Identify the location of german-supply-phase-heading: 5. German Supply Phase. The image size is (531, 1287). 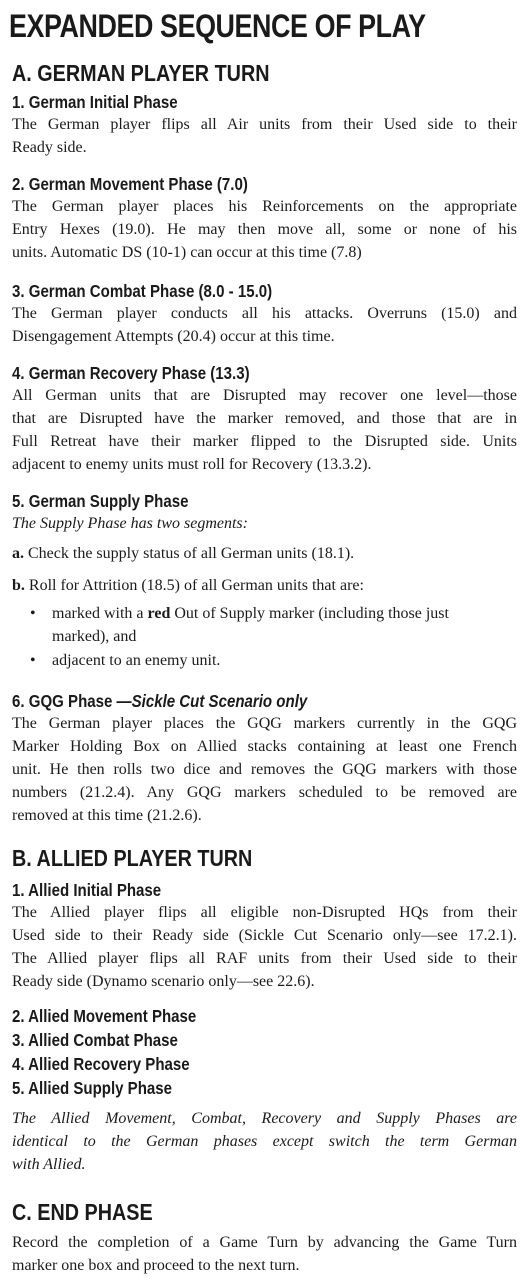
(100, 501).